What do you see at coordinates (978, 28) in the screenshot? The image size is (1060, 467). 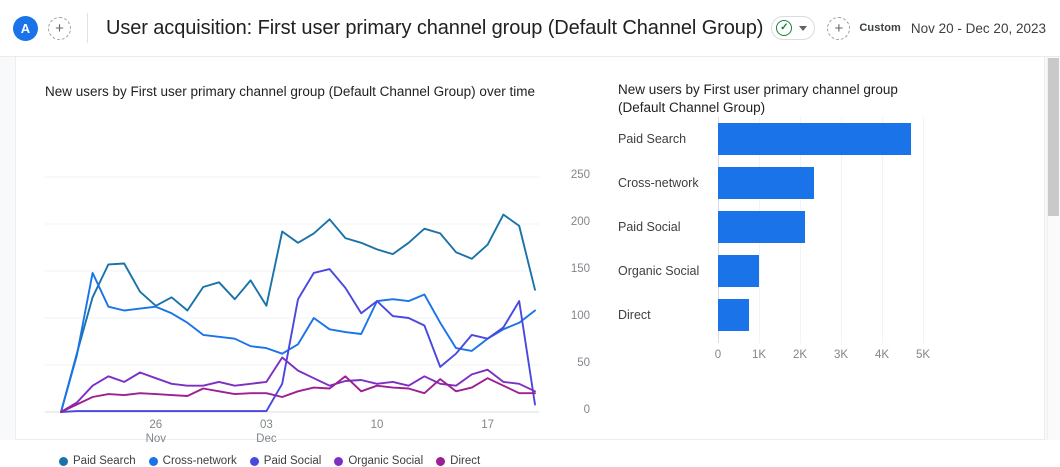 I see `date-range-selector: Nov 20 - Dec 20, 2023` at bounding box center [978, 28].